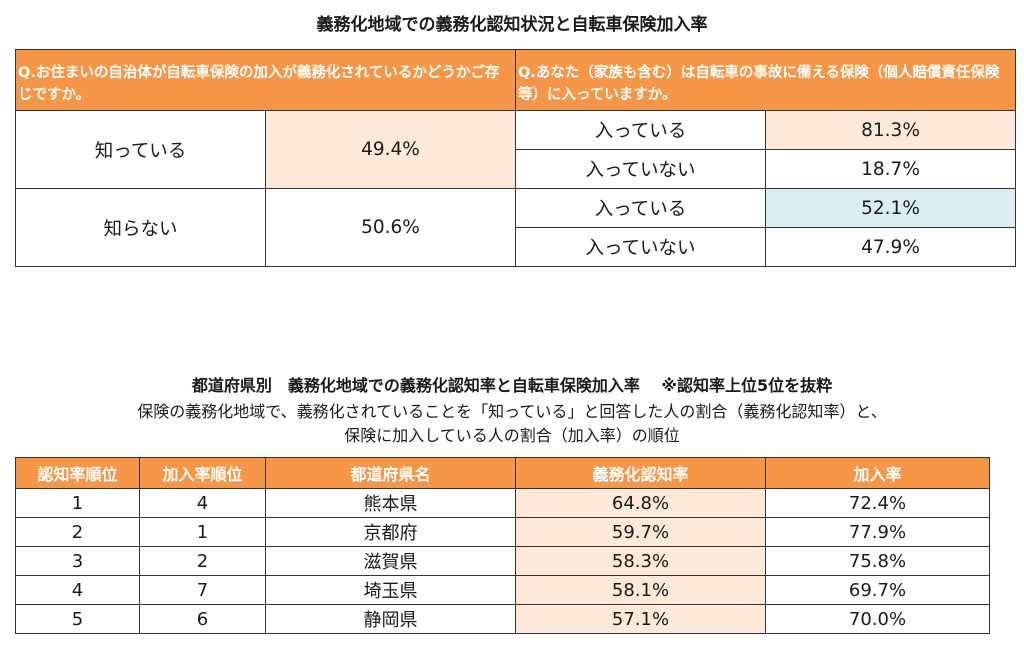  What do you see at coordinates (202, 503) in the screenshot?
I see `insurance-rank: 4` at bounding box center [202, 503].